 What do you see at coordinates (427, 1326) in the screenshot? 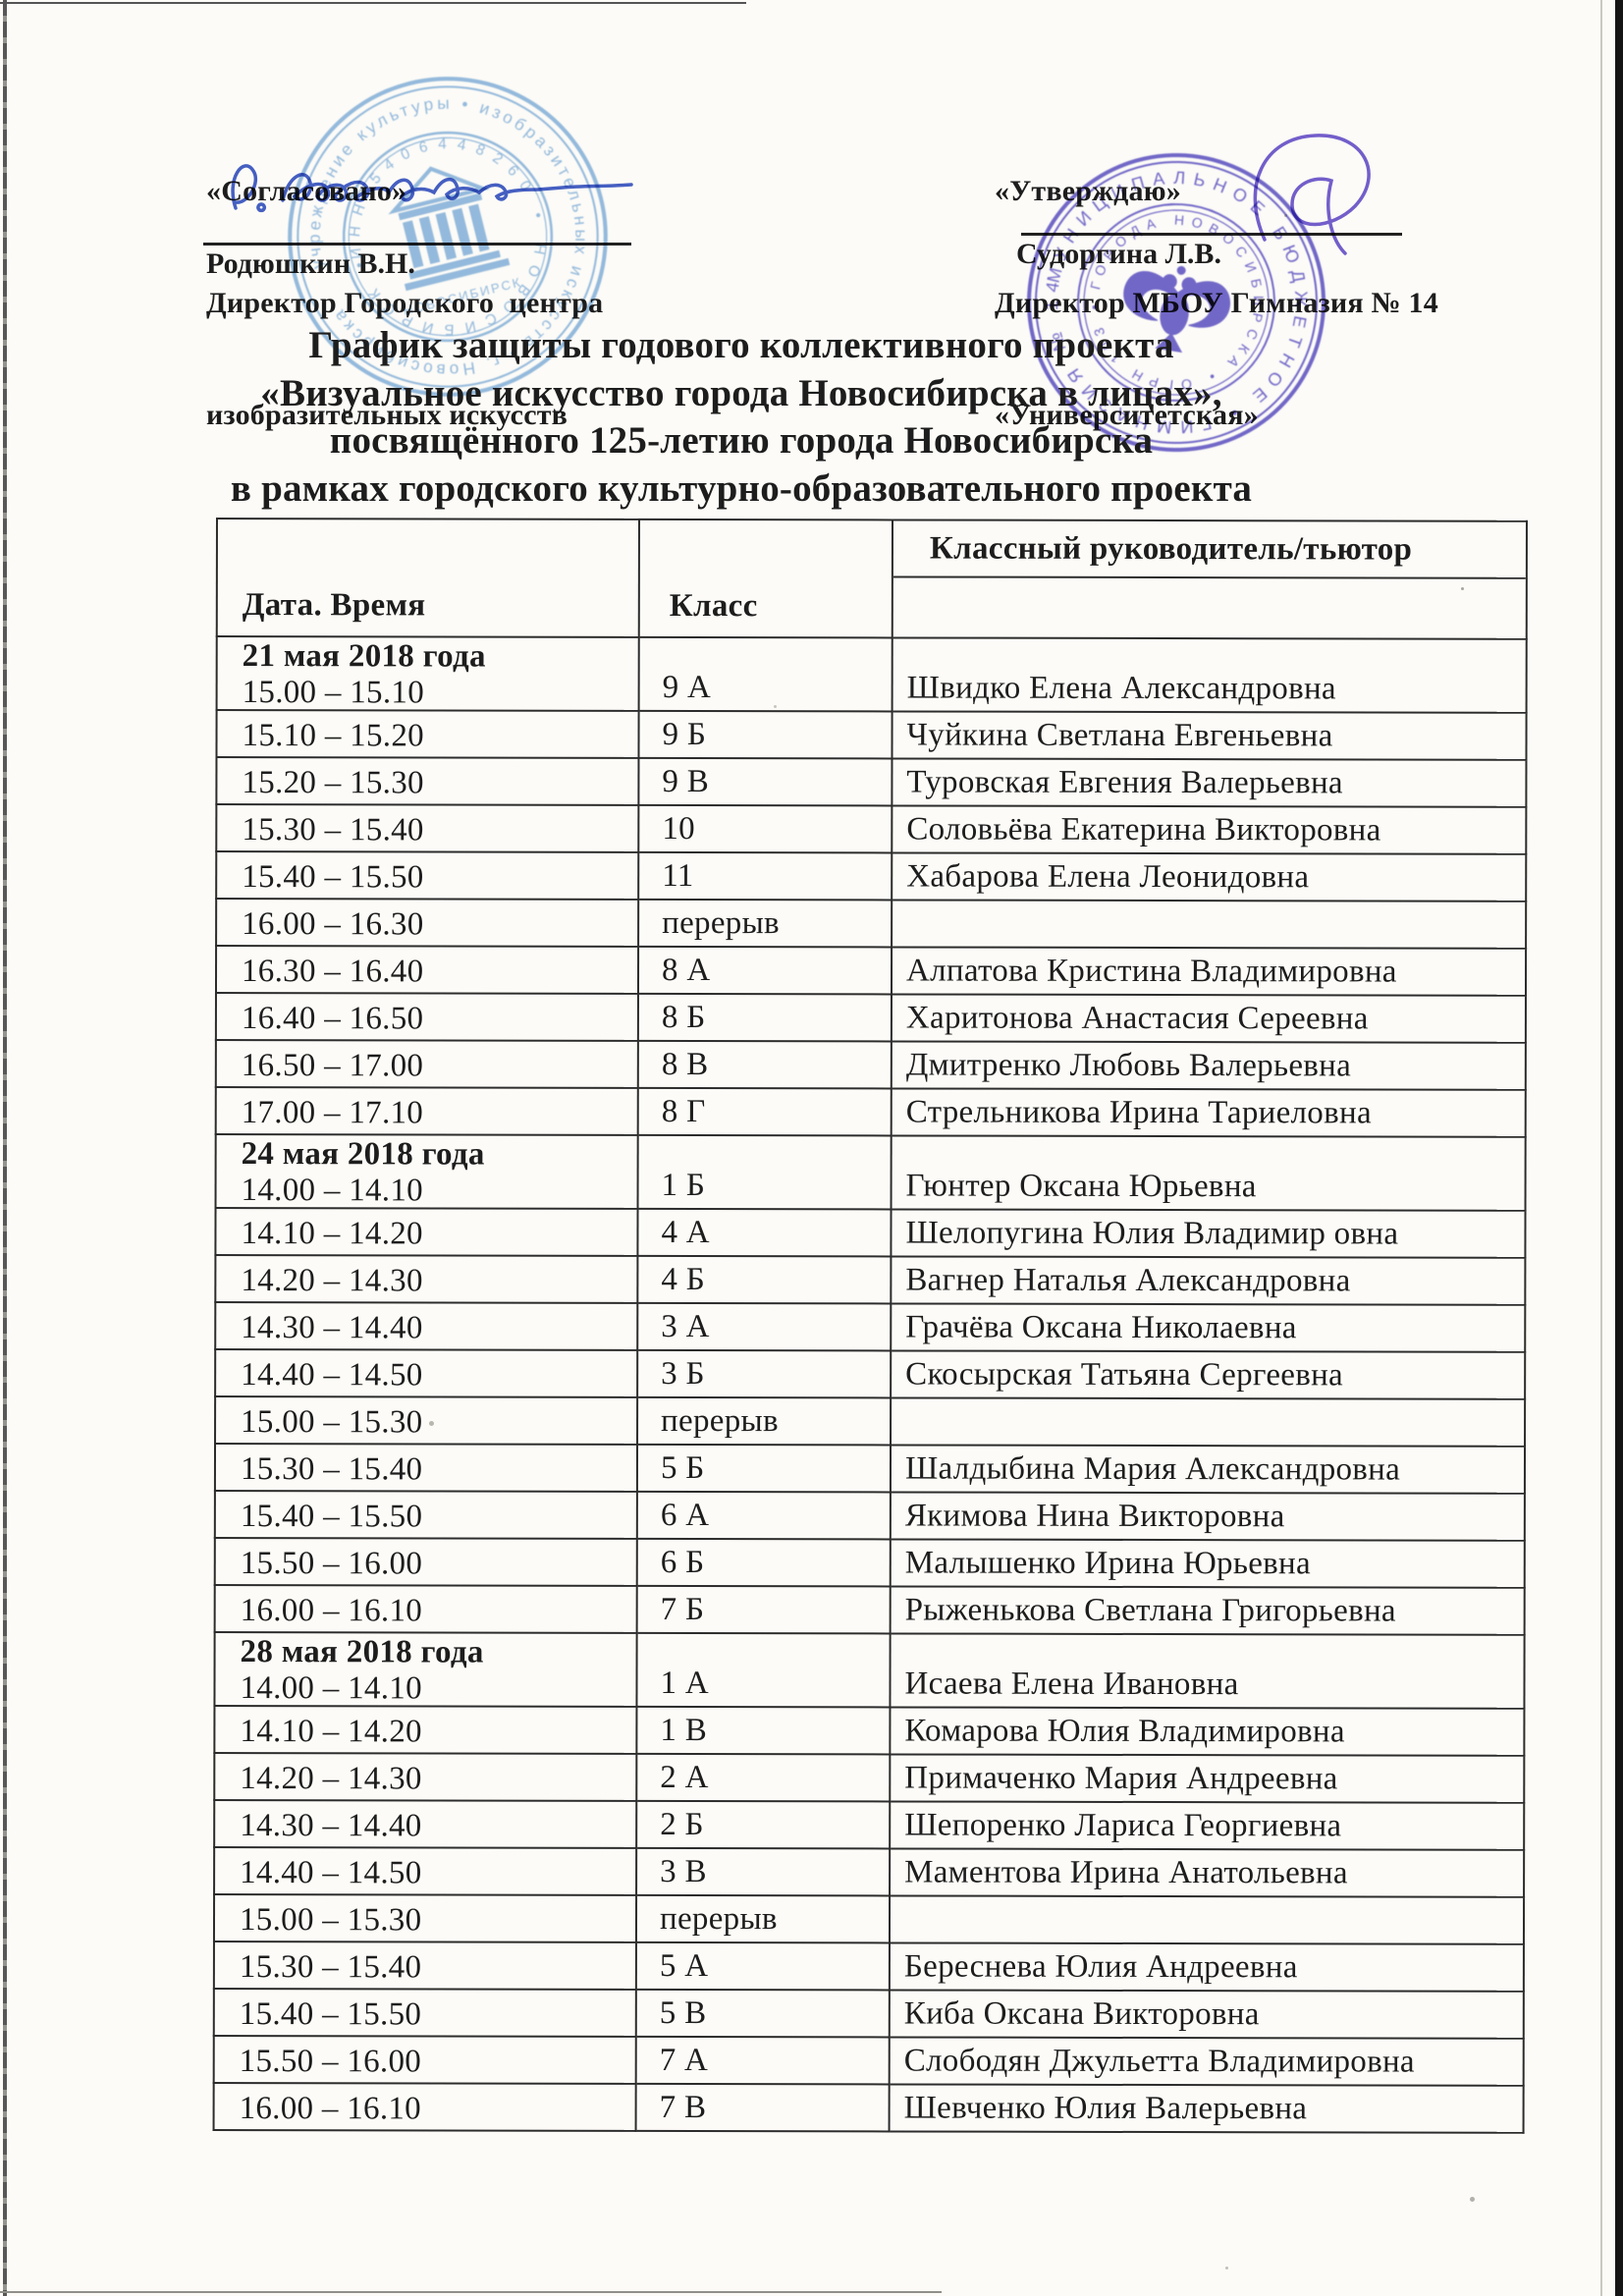
I see `cell-date-time: 14.30 – 14.40` at bounding box center [427, 1326].